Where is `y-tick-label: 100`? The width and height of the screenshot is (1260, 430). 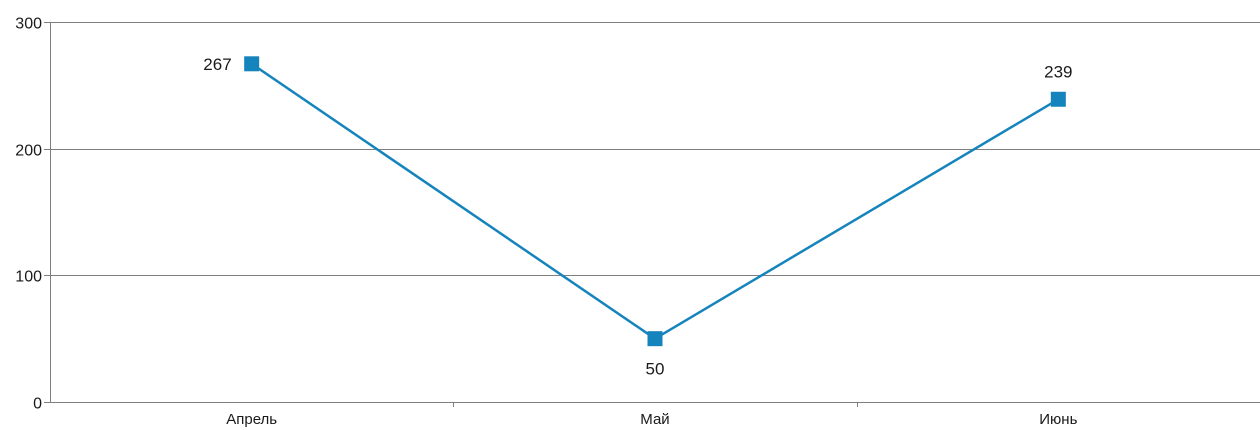
y-tick-label: 100 is located at coordinates (28, 277).